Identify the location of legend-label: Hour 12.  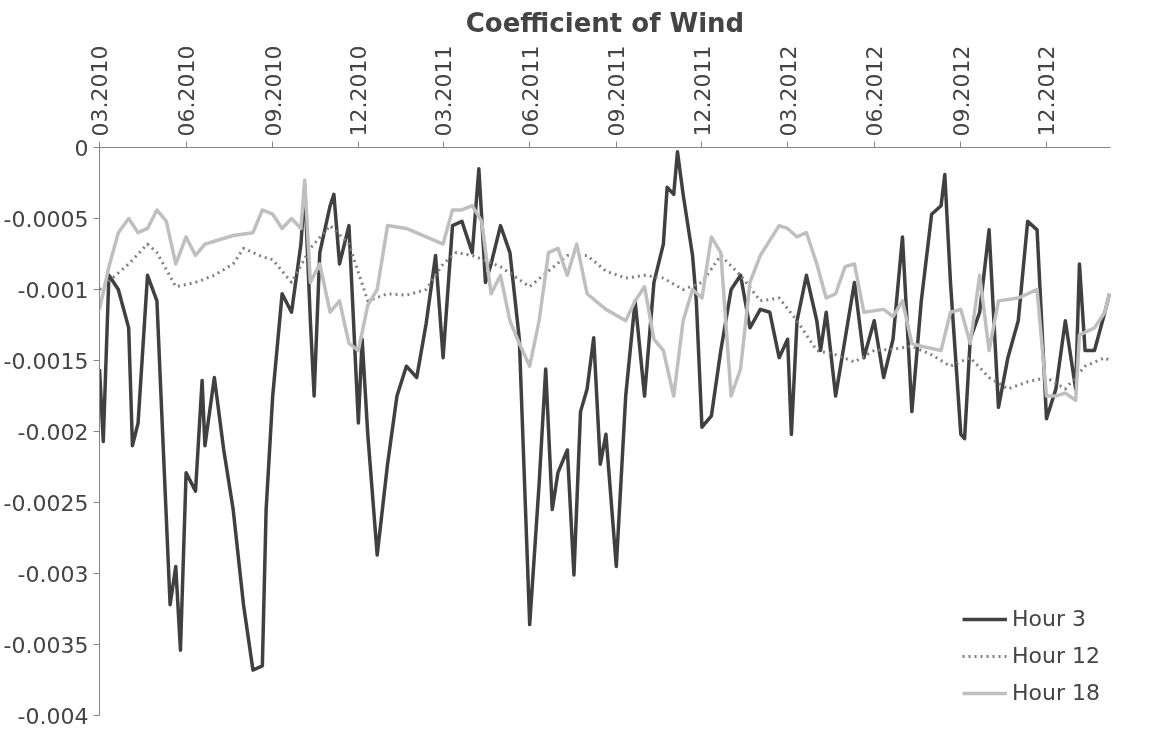
(1056, 655).